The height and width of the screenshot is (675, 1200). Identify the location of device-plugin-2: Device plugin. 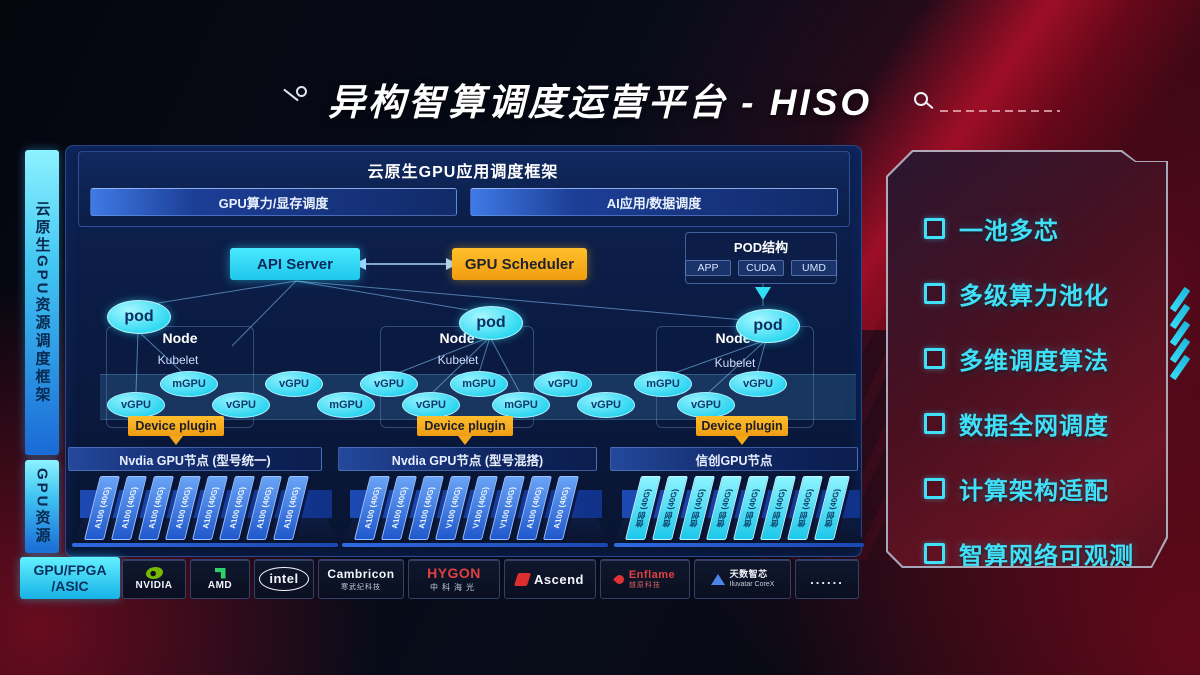
(465, 426).